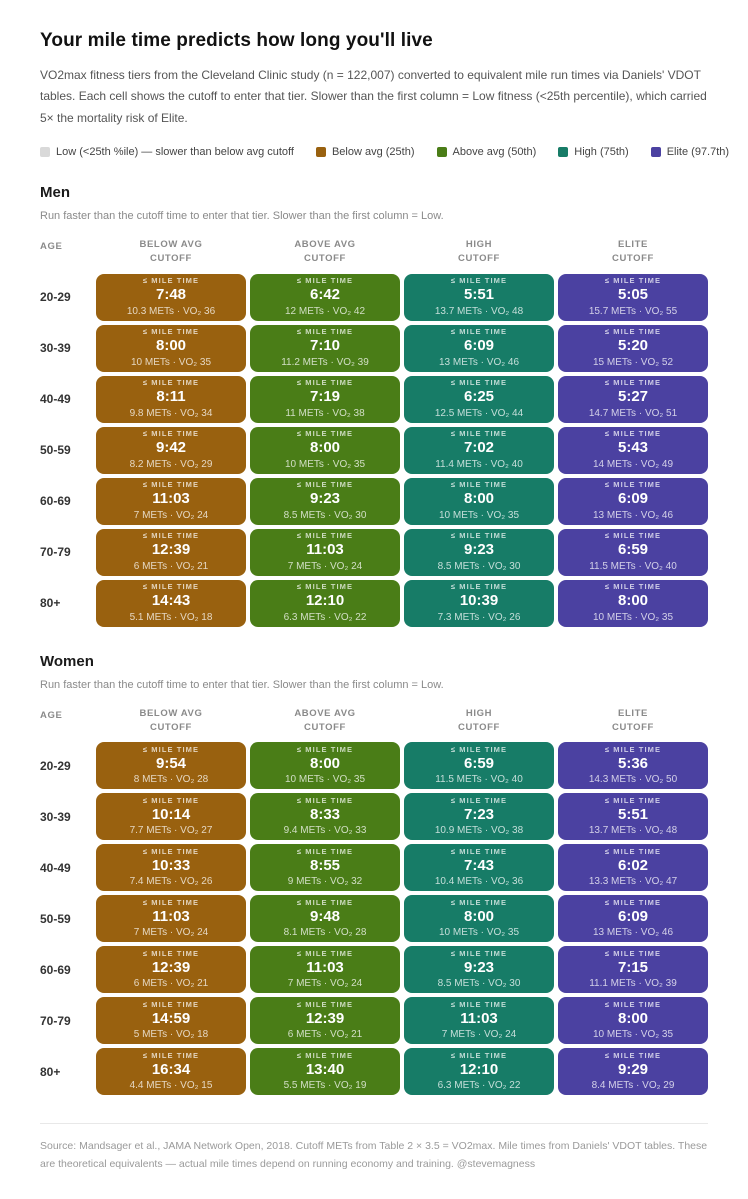 This screenshot has height=1199, width=748. I want to click on tier-cell: ≤ MILE TIME 11:03 7 METs · VO₂ 24, so click(325, 970).